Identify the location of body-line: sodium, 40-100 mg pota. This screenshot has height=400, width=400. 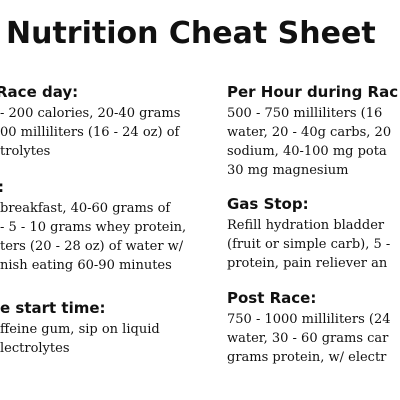
(307, 151).